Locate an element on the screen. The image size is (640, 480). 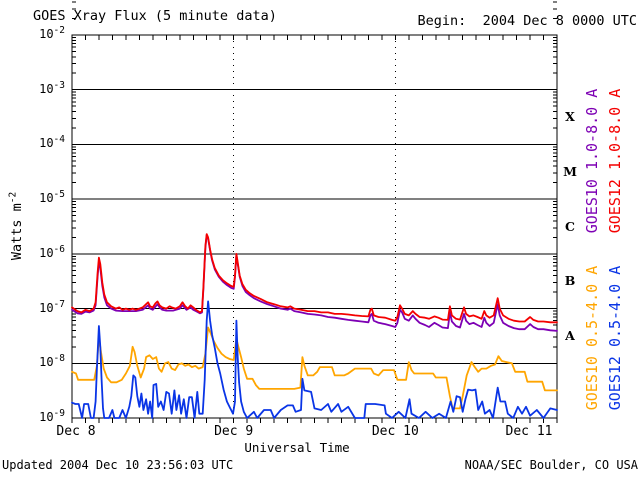
y-tick-label: 10⁻³ is located at coordinates (52, 87).